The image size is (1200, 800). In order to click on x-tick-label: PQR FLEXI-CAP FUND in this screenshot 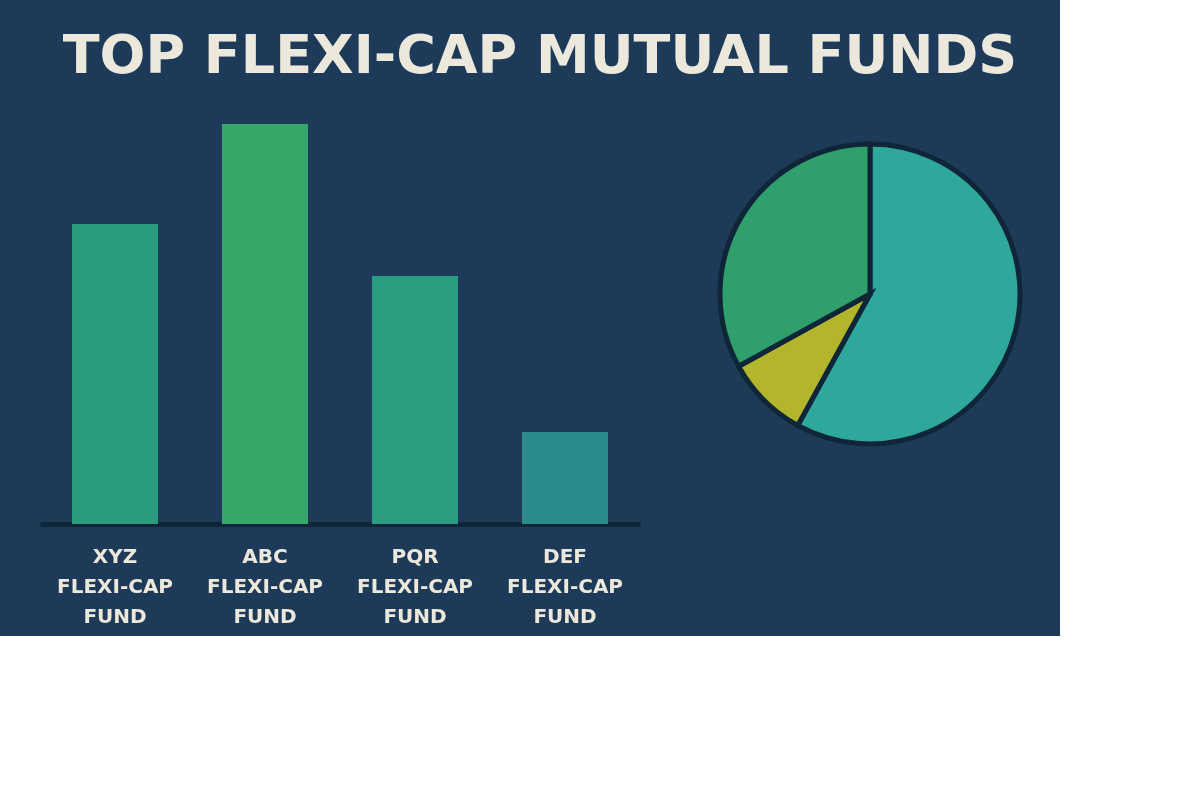, I will do `click(415, 585)`.